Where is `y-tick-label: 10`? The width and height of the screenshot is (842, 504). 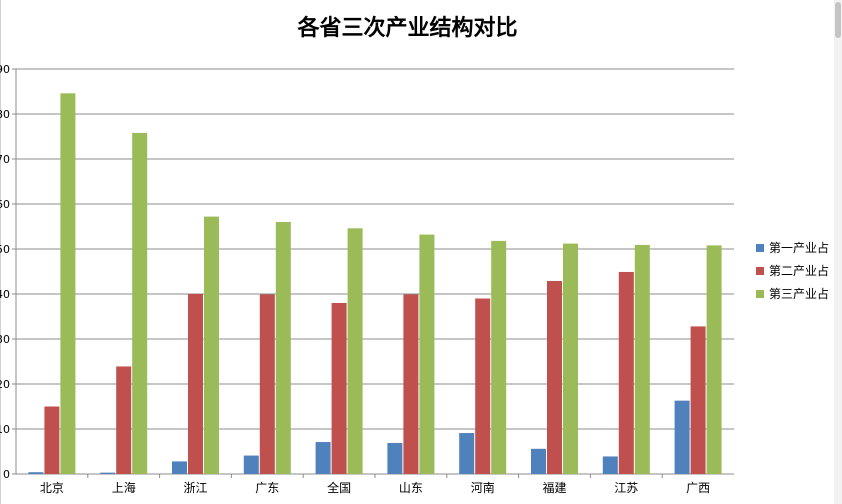 y-tick-label: 10 is located at coordinates (5, 429).